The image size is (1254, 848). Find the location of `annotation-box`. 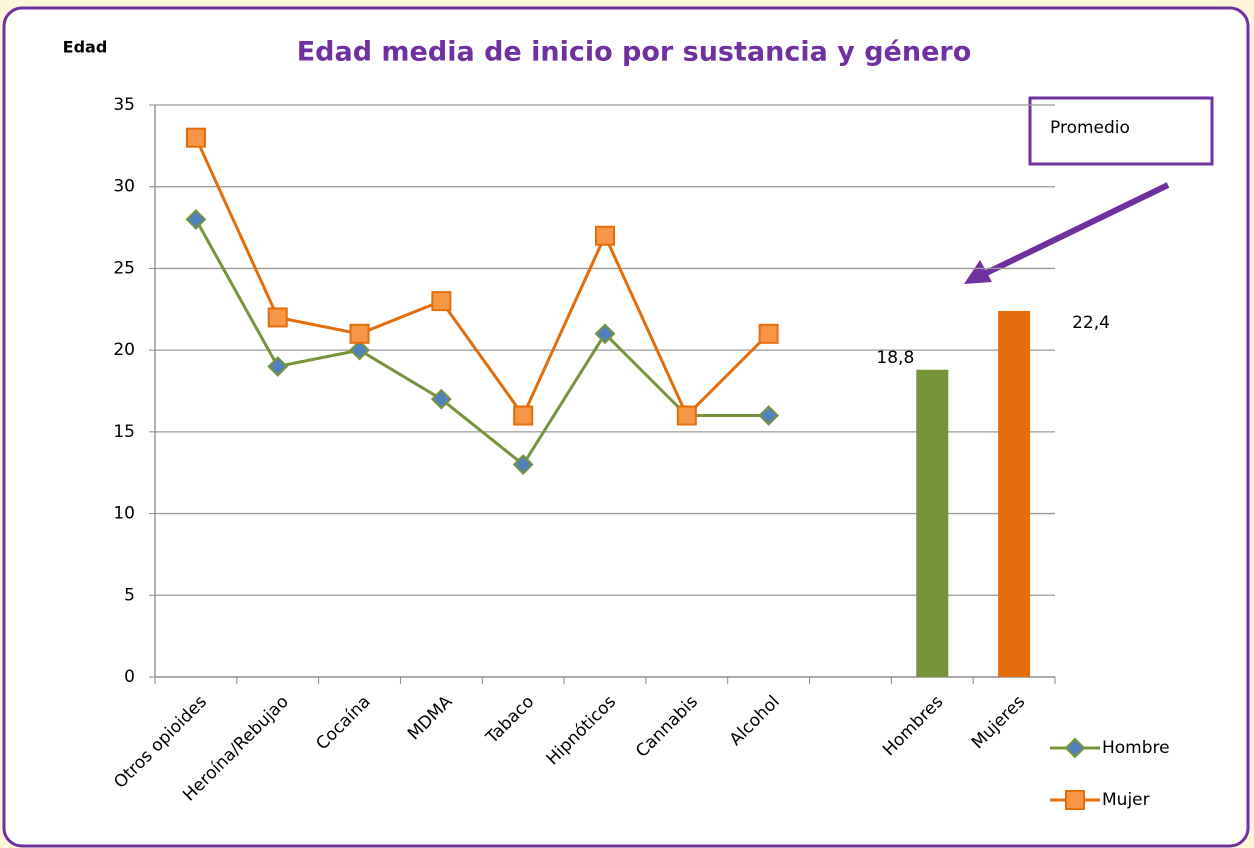

annotation-box is located at coordinates (1121, 131).